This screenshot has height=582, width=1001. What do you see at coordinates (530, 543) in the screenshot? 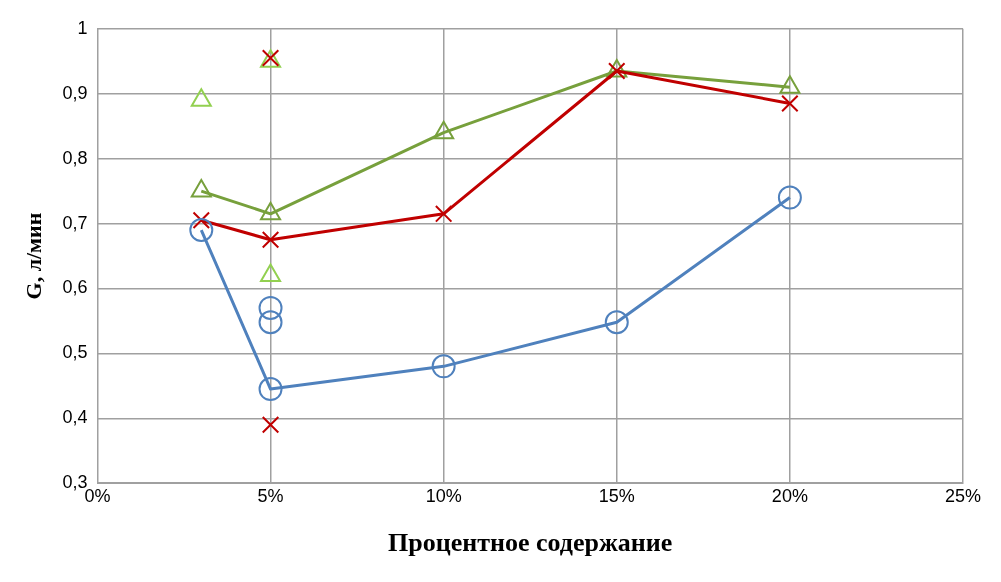
I see `x-axis-title: Процентное содержание` at bounding box center [530, 543].